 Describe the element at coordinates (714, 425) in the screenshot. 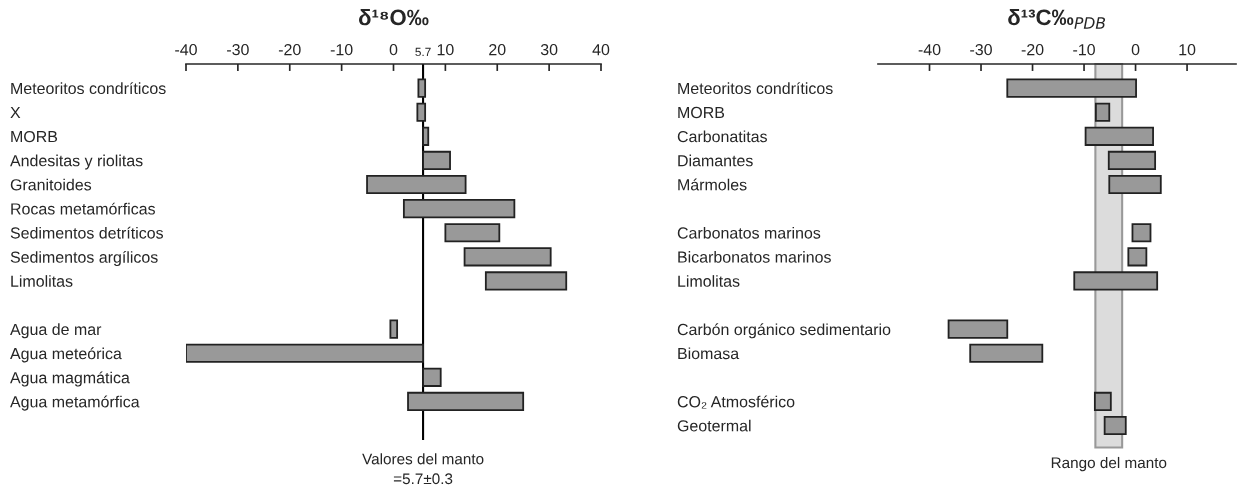

I see `y-tick-label: Geotermal` at that location.